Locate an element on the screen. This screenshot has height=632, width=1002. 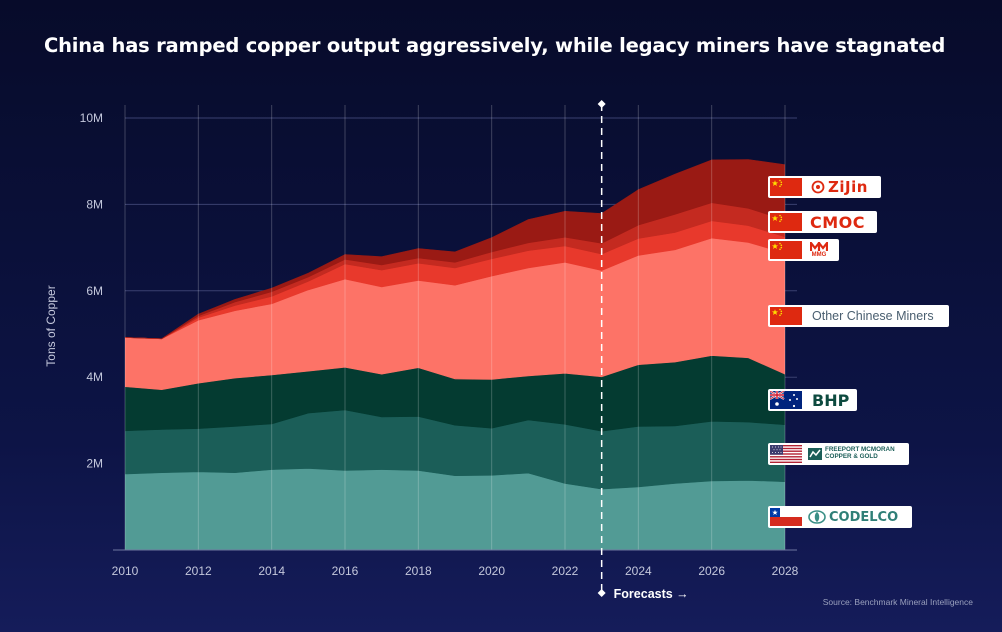
legend-other-chinese-miners: Other Chinese Miners is located at coordinates (858, 316).